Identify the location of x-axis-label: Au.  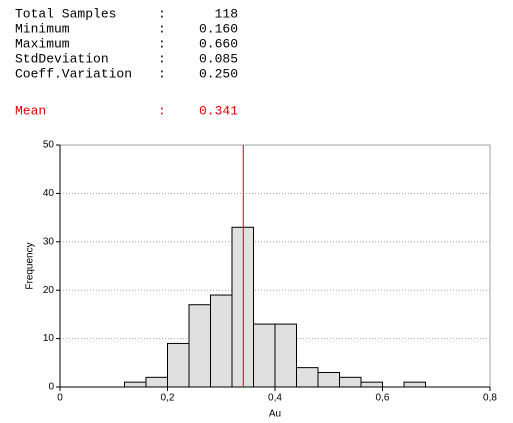
(275, 414).